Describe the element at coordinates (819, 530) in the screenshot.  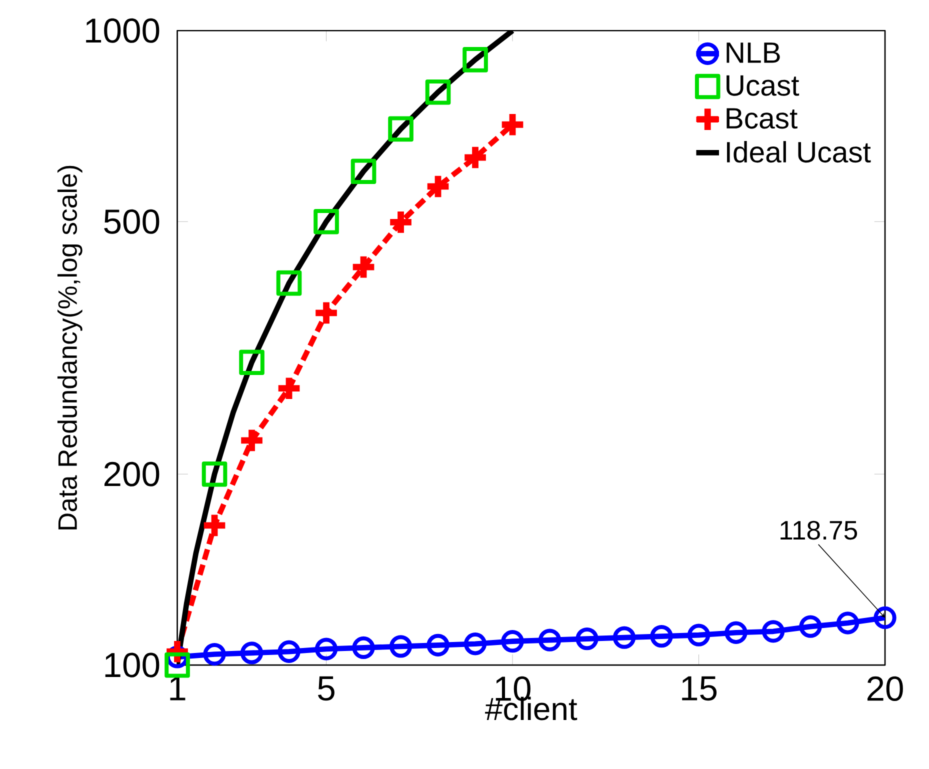
I see `data-label: 118.75` at that location.